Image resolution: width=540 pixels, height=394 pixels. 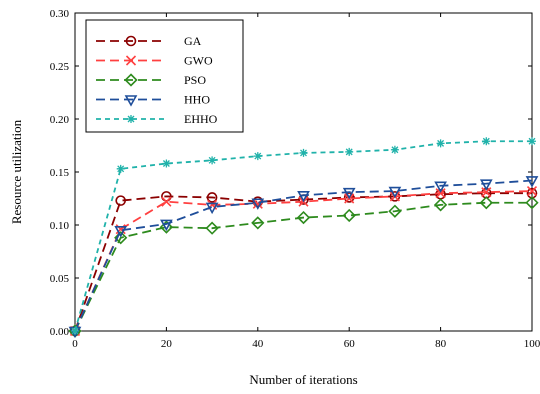 I want to click on y-tick-label: 0.00, so click(x=60, y=332).